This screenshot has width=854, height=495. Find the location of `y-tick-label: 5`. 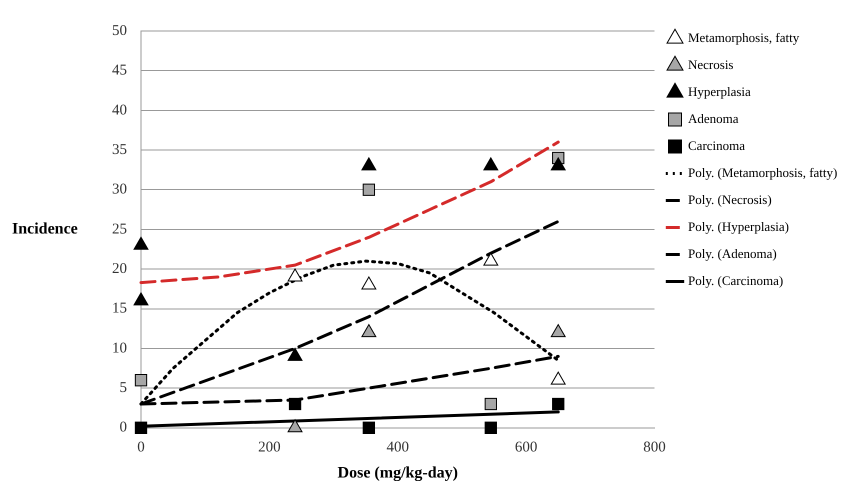

y-tick-label: 5 is located at coordinates (123, 388).